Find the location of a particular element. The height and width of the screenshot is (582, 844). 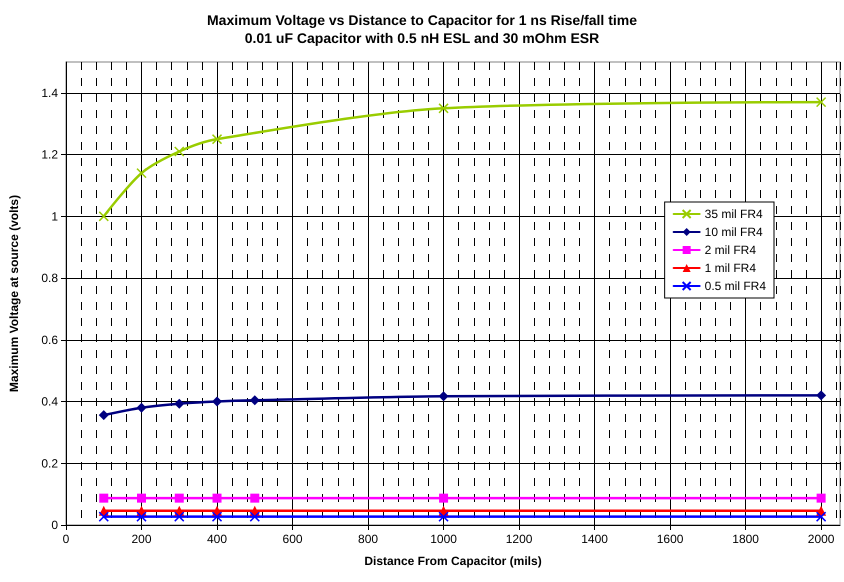

y-axis-title: Maximum Voltage at source (volts) is located at coordinates (14, 293).